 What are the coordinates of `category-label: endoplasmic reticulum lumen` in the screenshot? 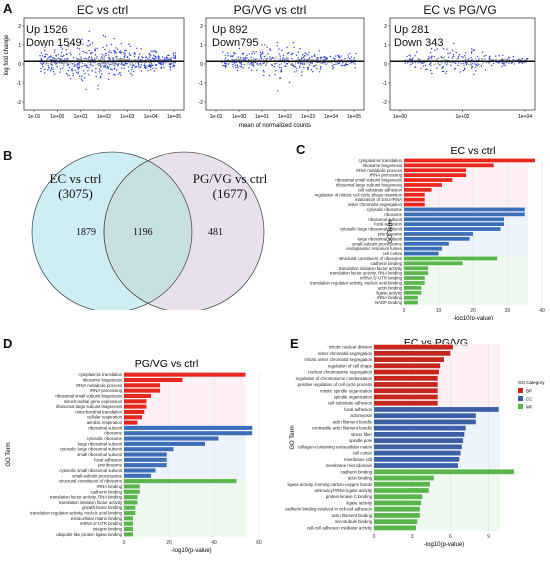 It's located at (374, 248).